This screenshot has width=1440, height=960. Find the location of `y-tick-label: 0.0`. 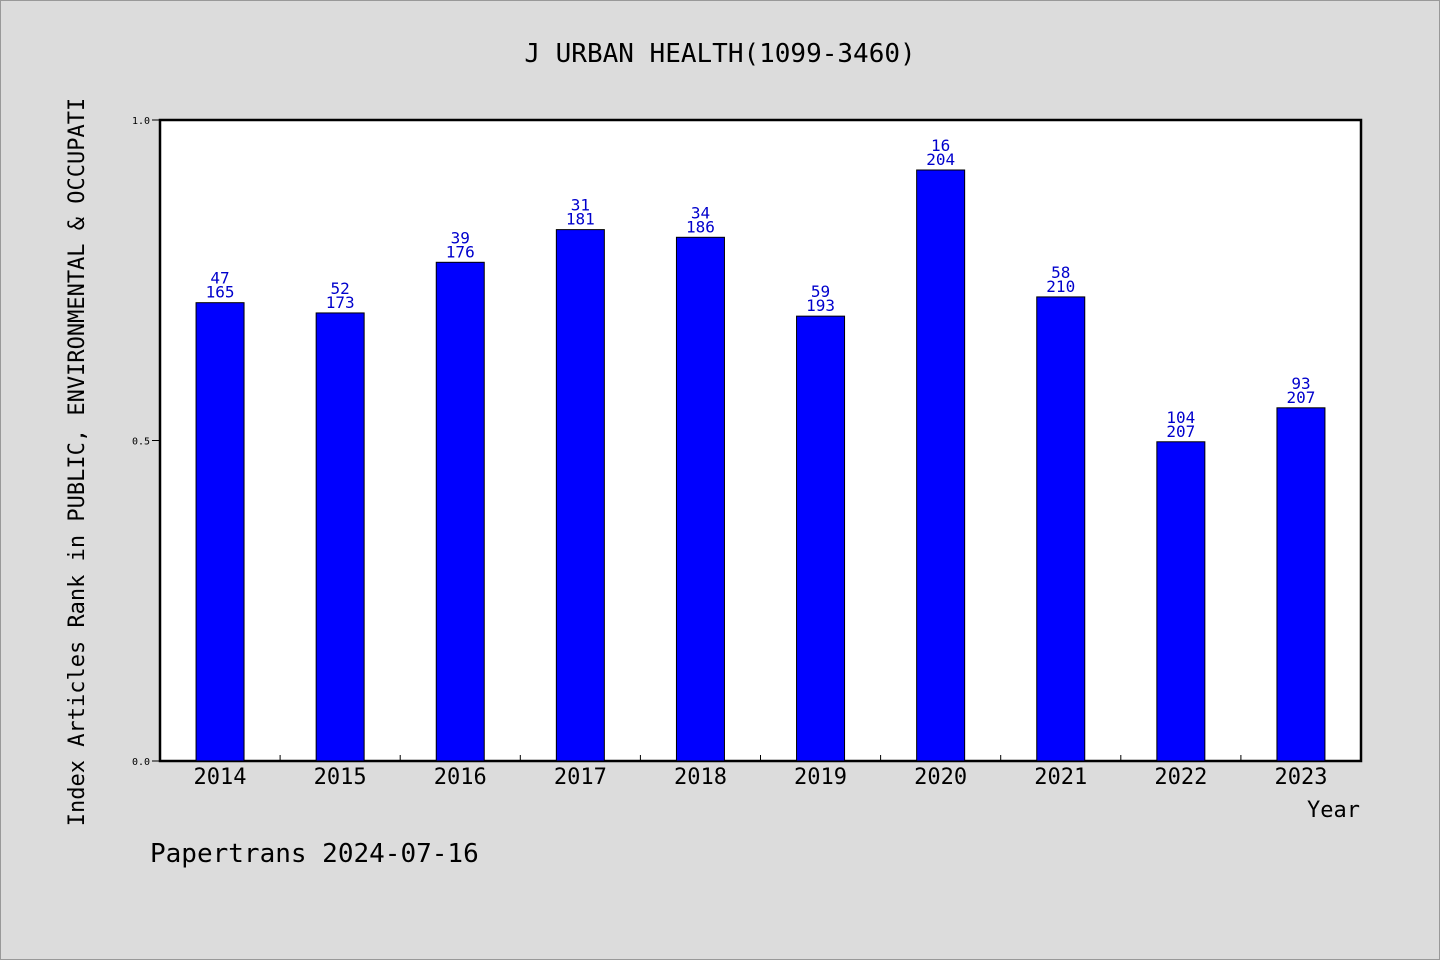

y-tick-label: 0.0 is located at coordinates (141, 762).